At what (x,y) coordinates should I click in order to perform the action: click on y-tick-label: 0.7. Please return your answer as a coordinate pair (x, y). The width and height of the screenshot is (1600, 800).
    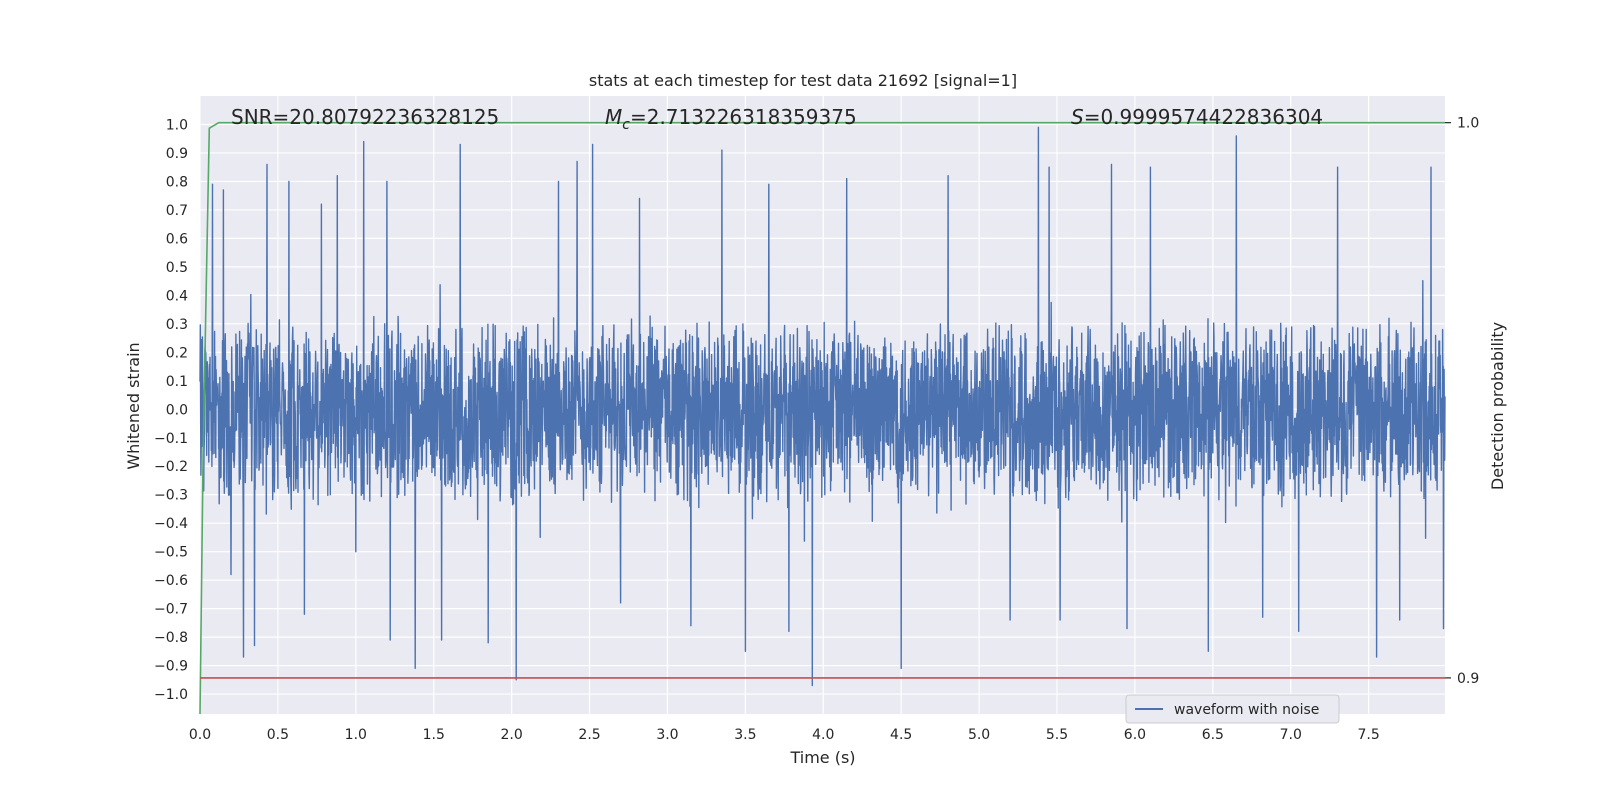
    Looking at the image, I should click on (177, 211).